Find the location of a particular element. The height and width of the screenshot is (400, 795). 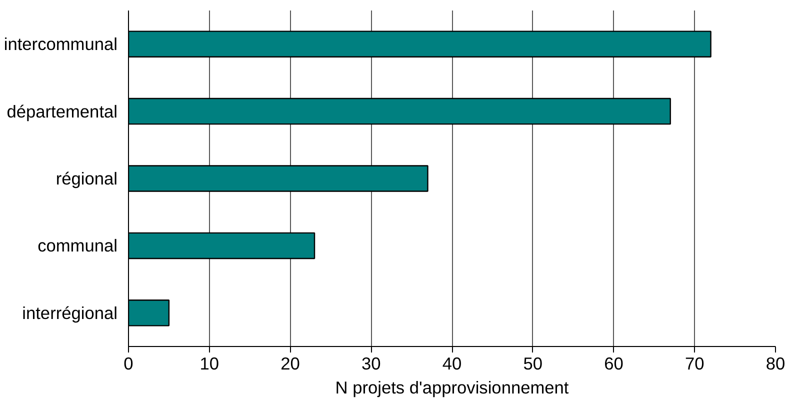

y-tick-label: interrégional is located at coordinates (70, 312).